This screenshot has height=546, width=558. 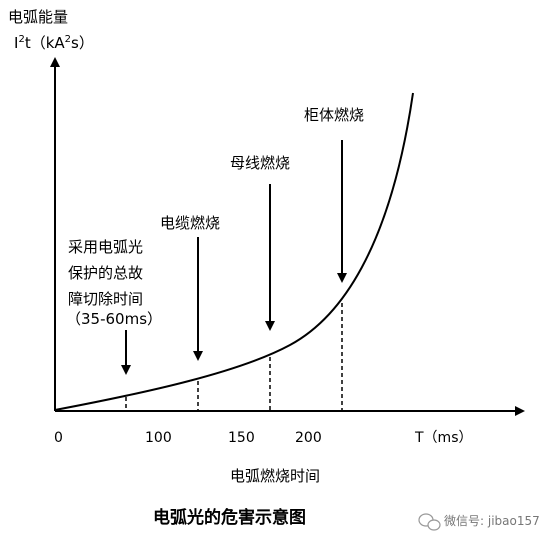 What do you see at coordinates (114, 319) in the screenshot?
I see `protection-label-line4: （35-60ms）` at bounding box center [114, 319].